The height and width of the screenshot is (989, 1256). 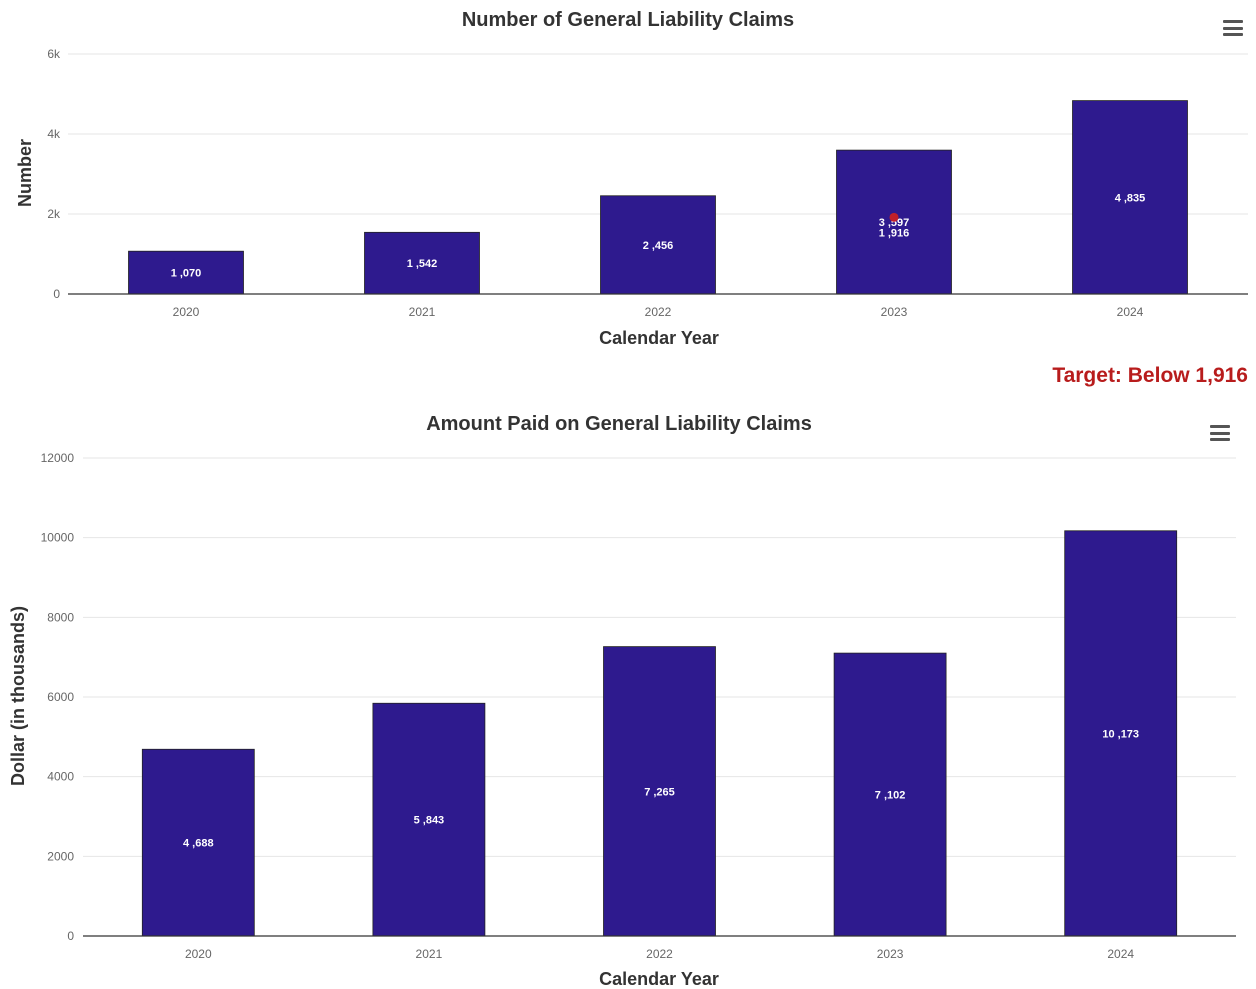 I want to click on target-note: Target: Below 1,916, so click(x=1150, y=375).